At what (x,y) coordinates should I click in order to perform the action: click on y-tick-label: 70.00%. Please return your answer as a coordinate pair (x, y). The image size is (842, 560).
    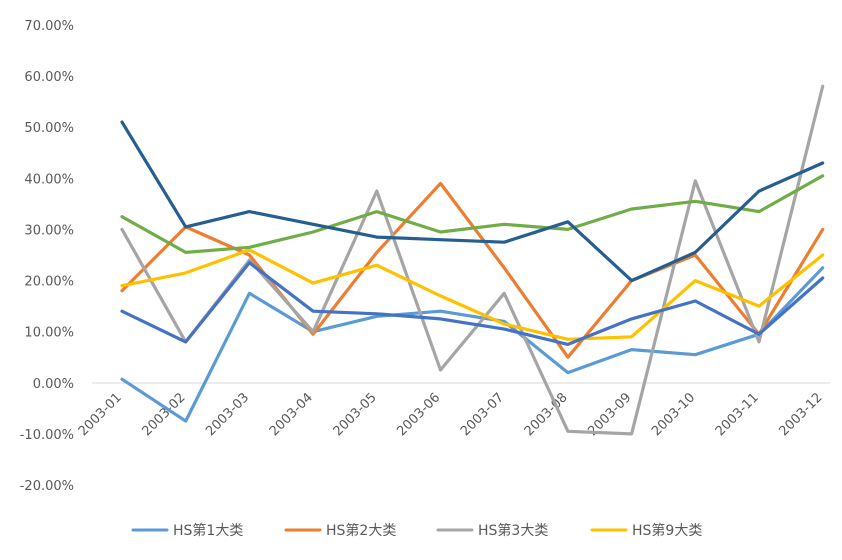
    Looking at the image, I should click on (49, 26).